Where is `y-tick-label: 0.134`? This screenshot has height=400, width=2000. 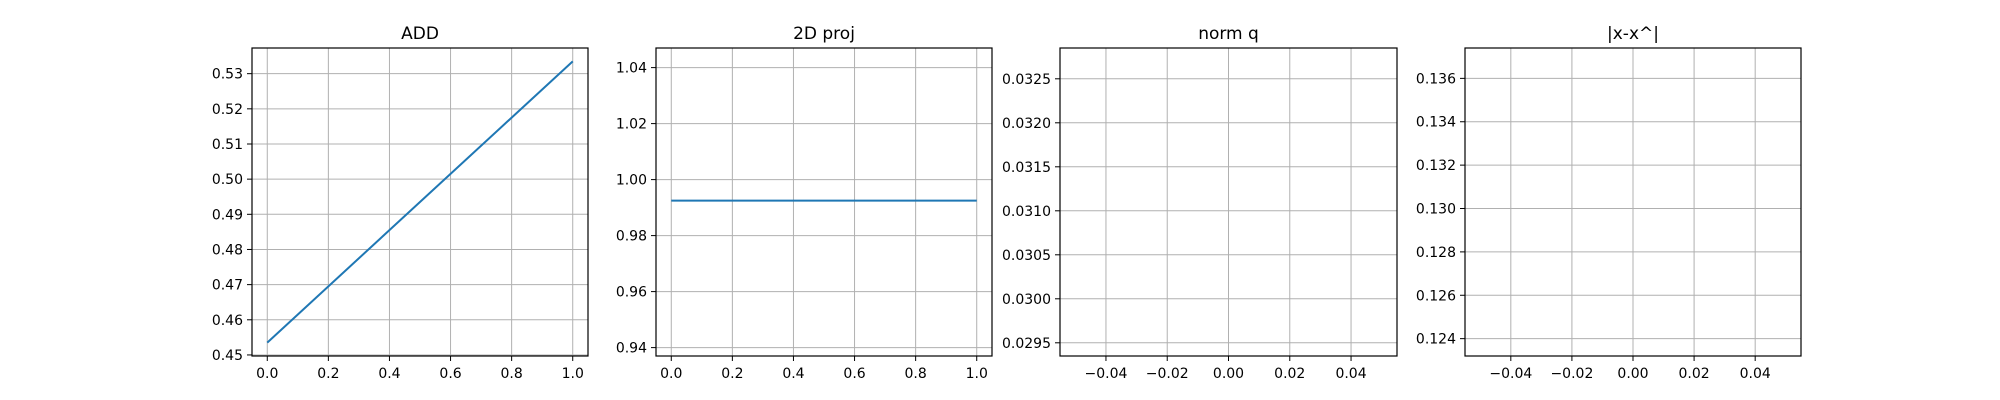
y-tick-label: 0.134 is located at coordinates (1436, 123).